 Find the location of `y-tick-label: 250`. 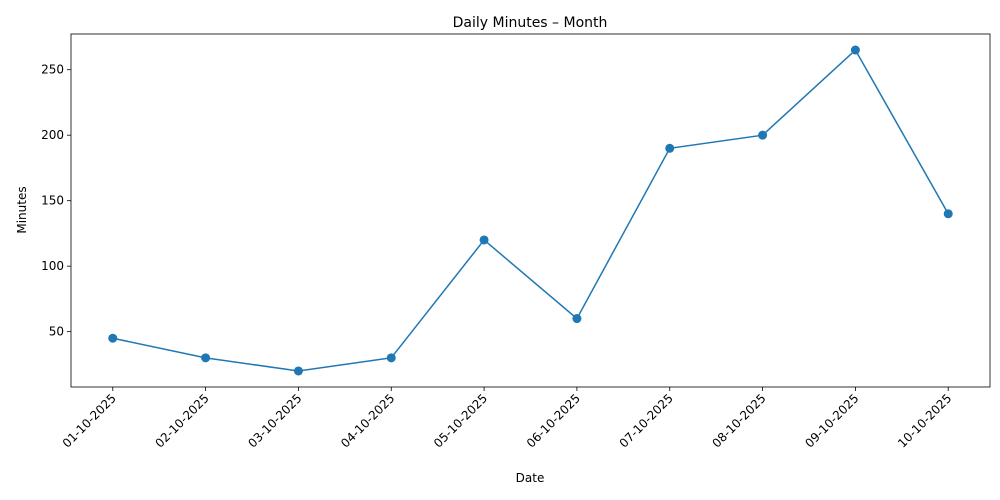

y-tick-label: 250 is located at coordinates (52, 70).